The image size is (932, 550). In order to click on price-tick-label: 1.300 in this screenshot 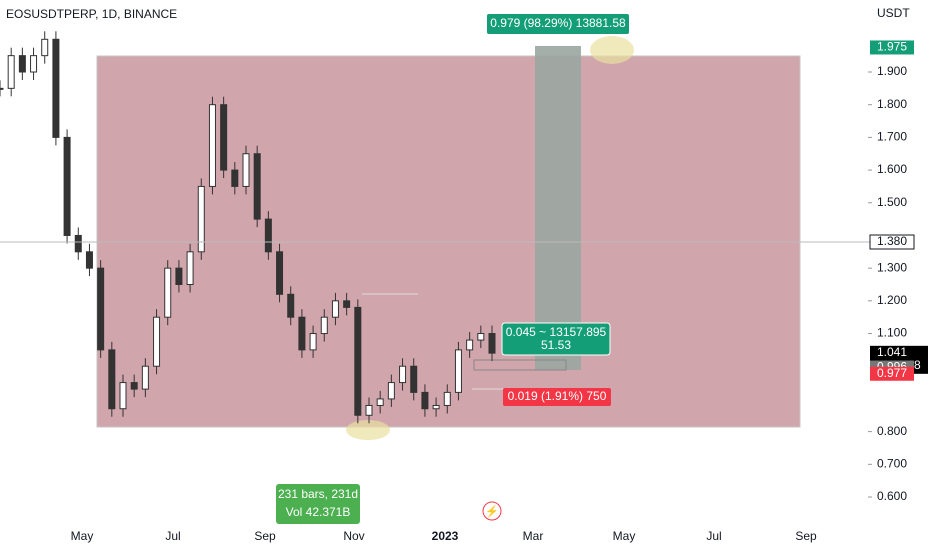, I will do `click(892, 267)`.